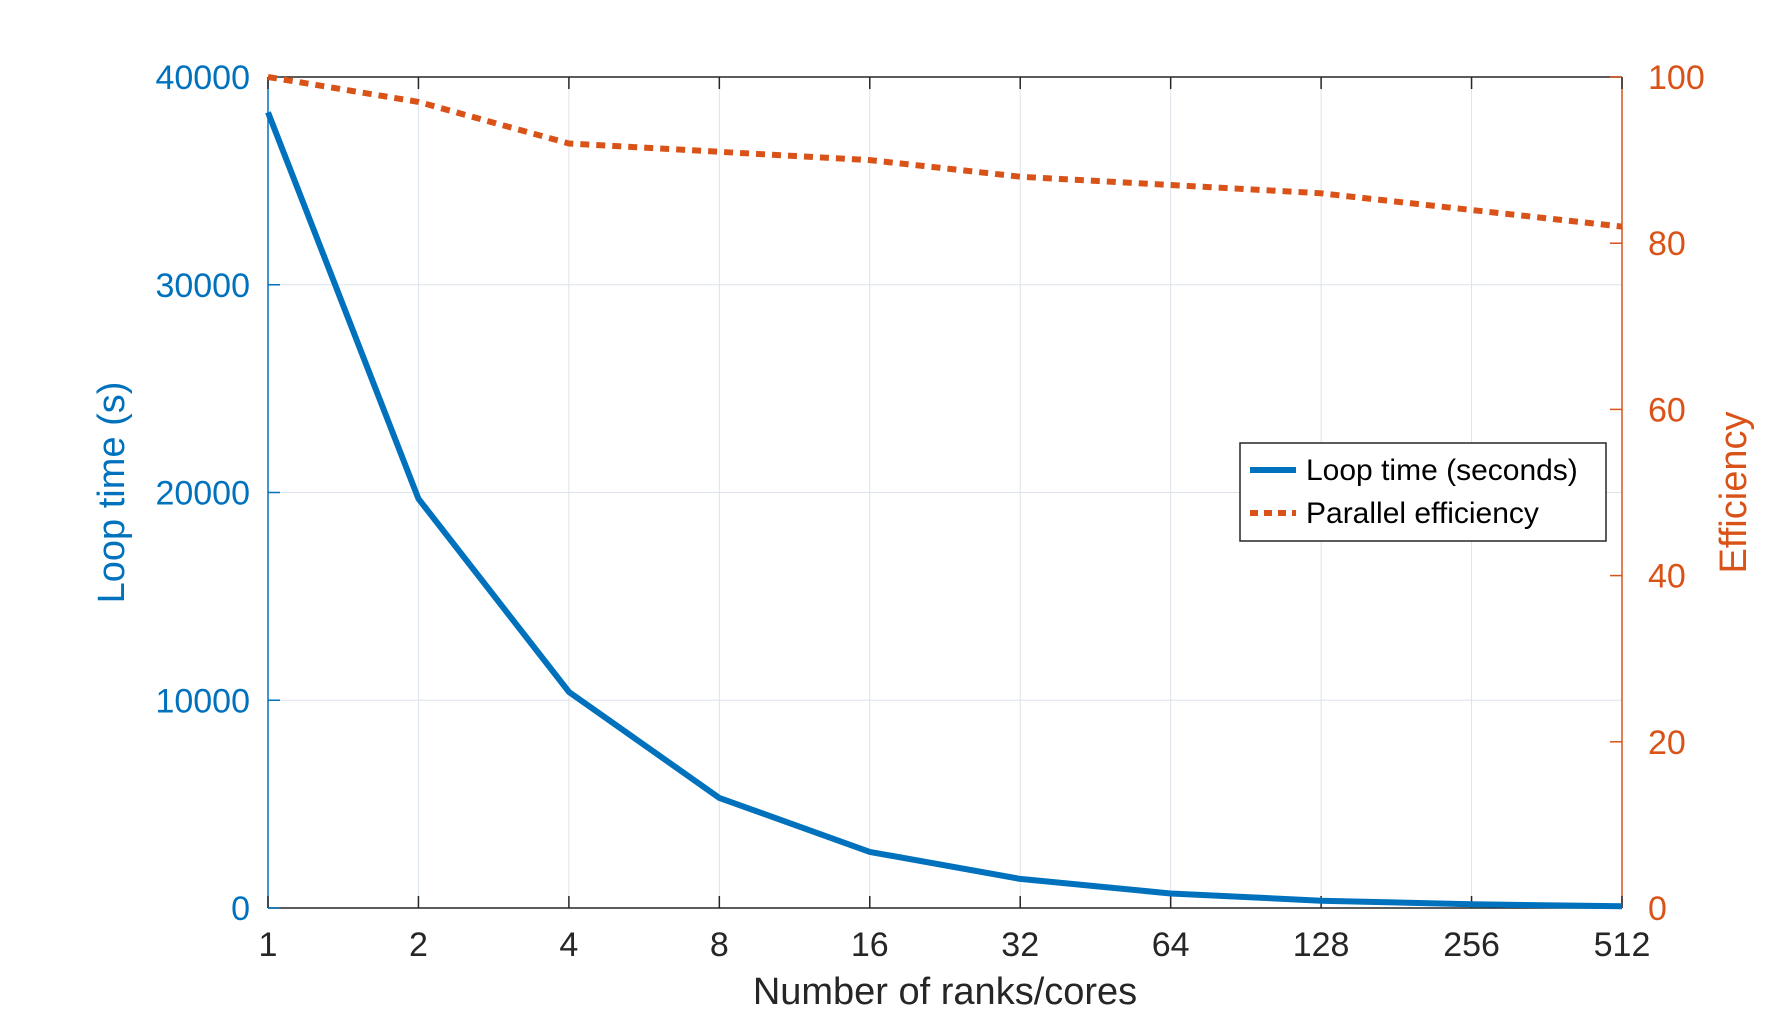  Describe the element at coordinates (202, 78) in the screenshot. I see `y-left-tick-label: 40000` at that location.